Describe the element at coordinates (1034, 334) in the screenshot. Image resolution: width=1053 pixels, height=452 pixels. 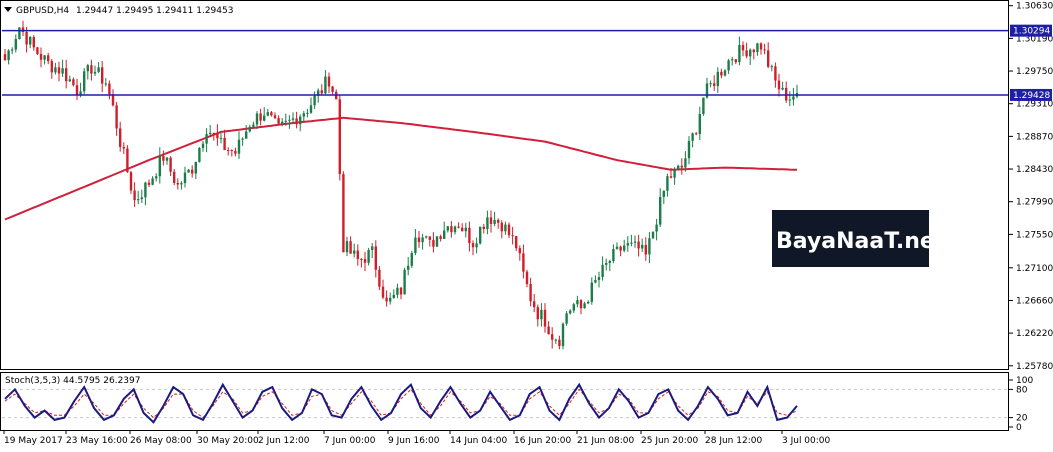
I see `price-tick-label: 1.26220` at that location.